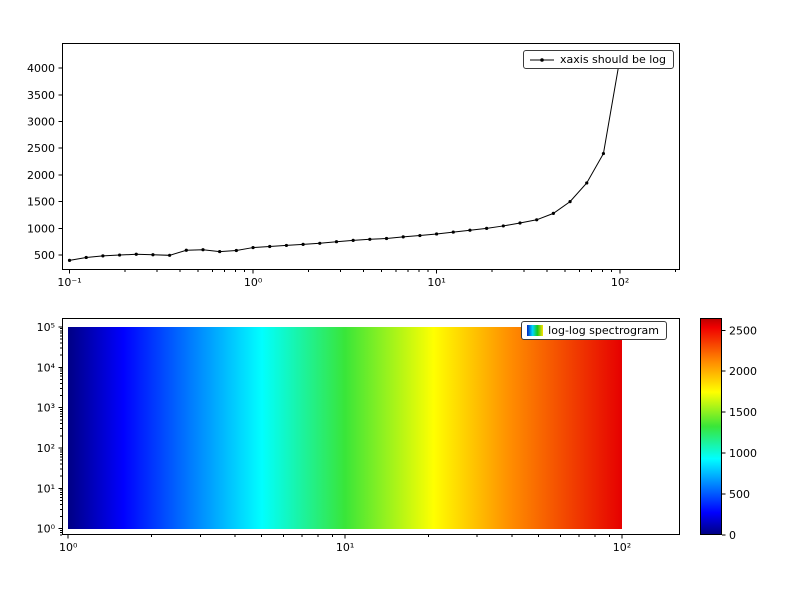 The height and width of the screenshot is (600, 800). Describe the element at coordinates (603, 330) in the screenshot. I see `legend-label-spectrogram: log-log spectrogram` at that location.